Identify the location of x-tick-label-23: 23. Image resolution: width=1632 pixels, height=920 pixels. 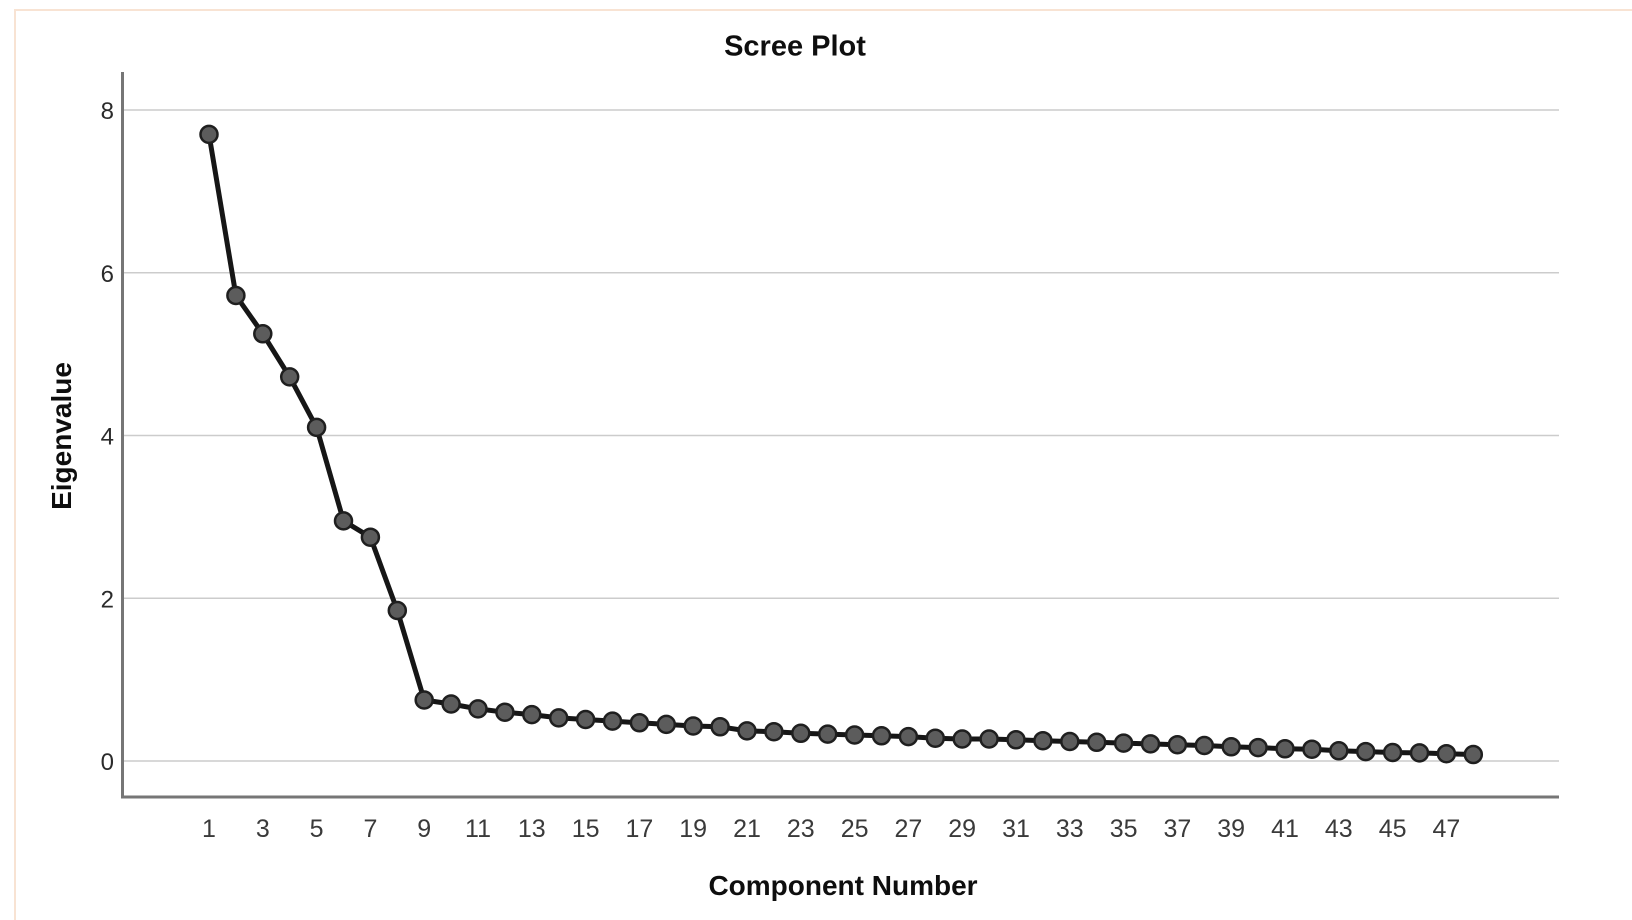
(801, 829).